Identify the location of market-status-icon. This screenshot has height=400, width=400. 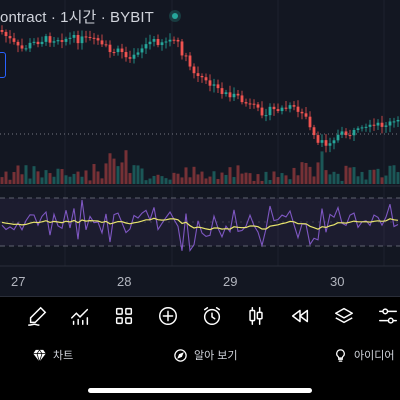
(175, 16).